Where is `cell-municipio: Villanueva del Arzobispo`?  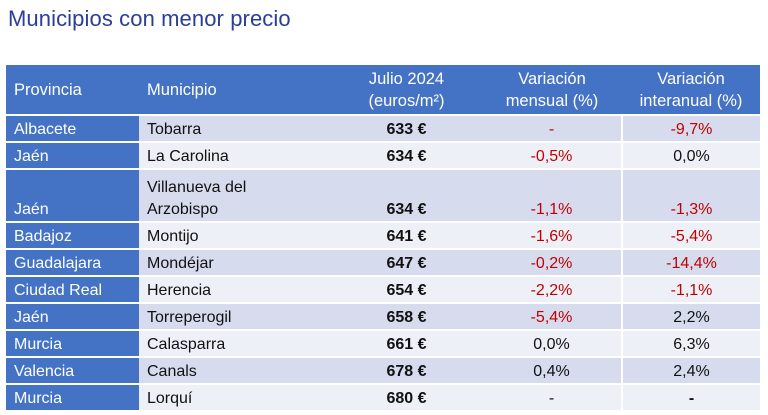 cell-municipio: Villanueva del Arzobispo is located at coordinates (235, 195).